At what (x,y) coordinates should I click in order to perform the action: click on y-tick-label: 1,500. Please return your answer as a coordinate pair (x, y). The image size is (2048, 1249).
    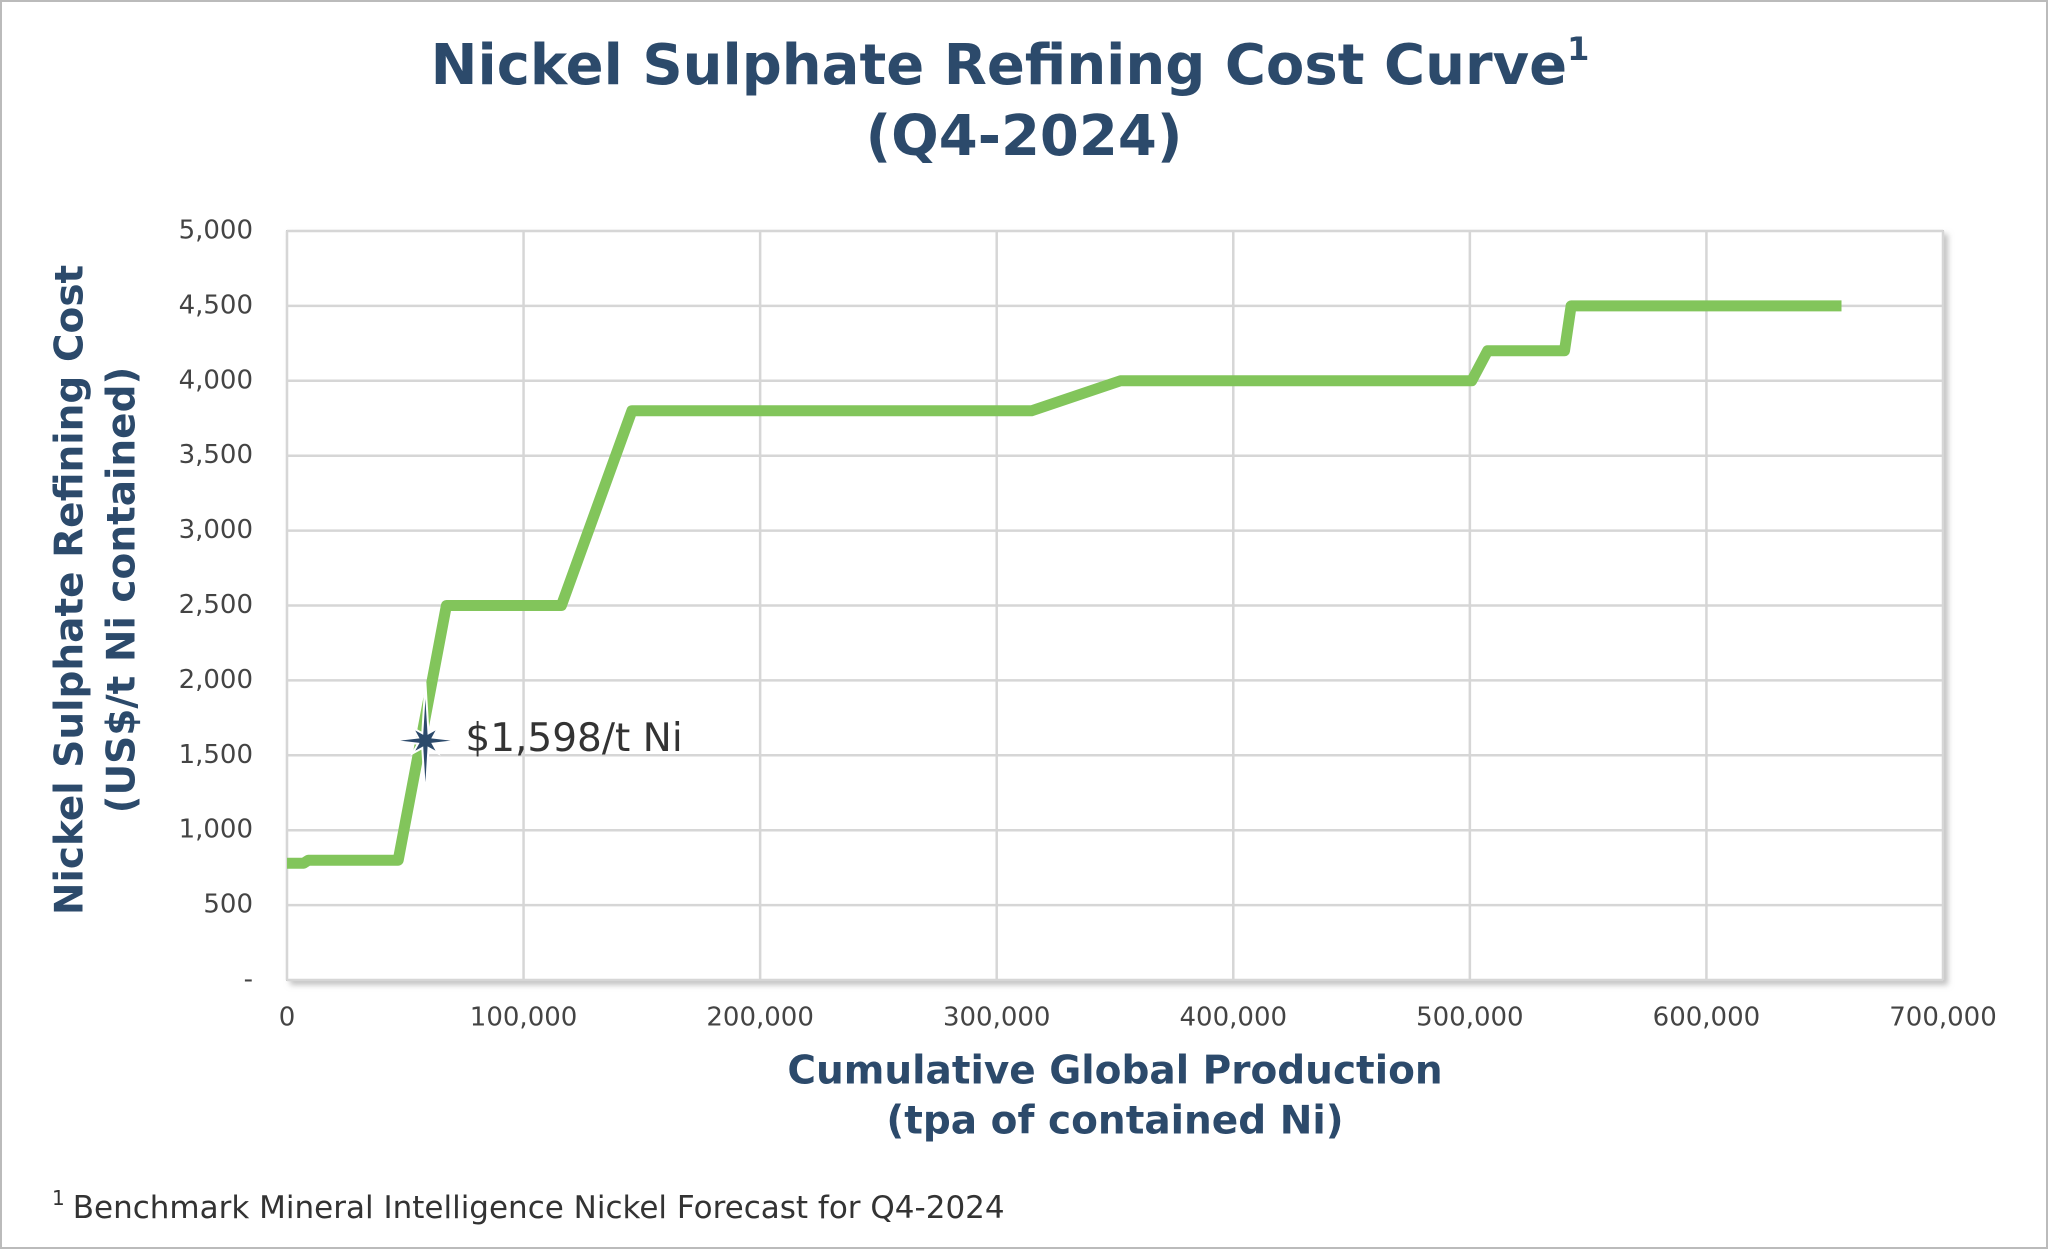
    Looking at the image, I should click on (216, 755).